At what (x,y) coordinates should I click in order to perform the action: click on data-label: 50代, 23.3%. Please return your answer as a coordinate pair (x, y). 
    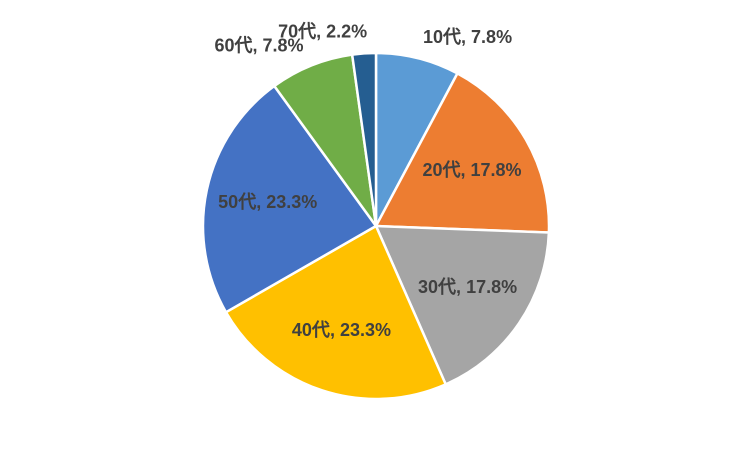
    Looking at the image, I should click on (267, 202).